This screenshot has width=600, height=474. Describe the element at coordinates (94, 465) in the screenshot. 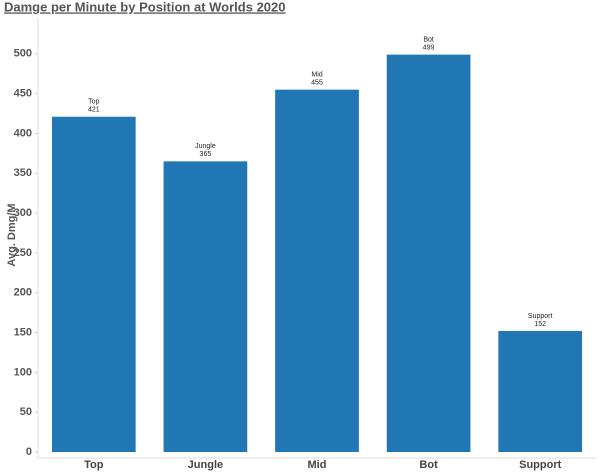

I see `x-tick-label: Top` at that location.